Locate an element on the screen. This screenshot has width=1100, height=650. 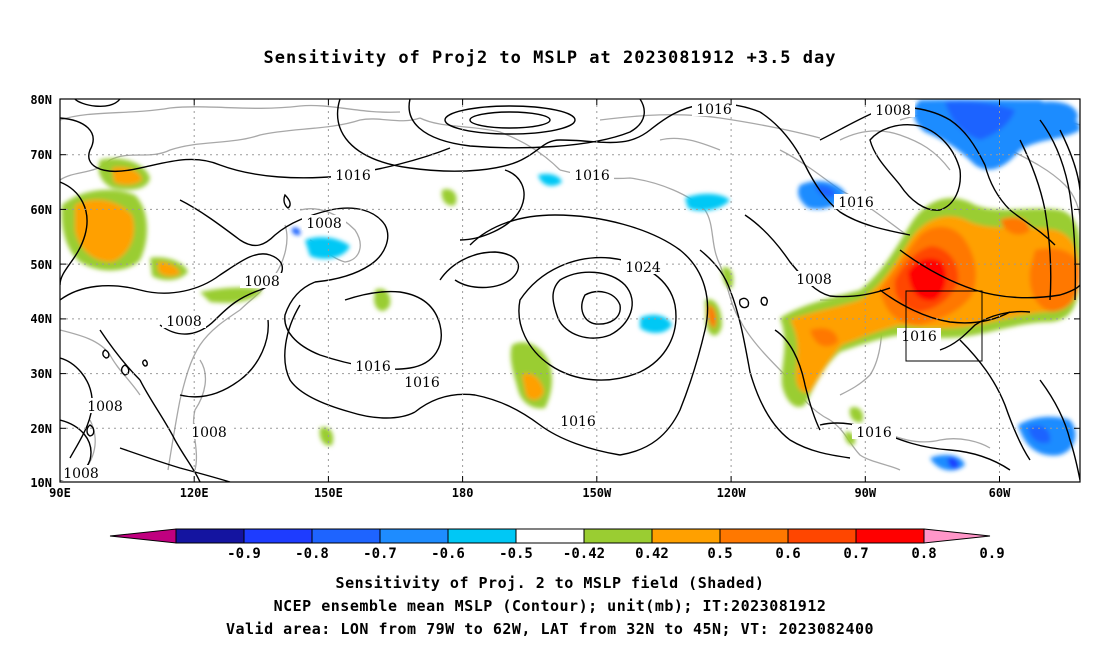
lon-label: 120W is located at coordinates (732, 493).